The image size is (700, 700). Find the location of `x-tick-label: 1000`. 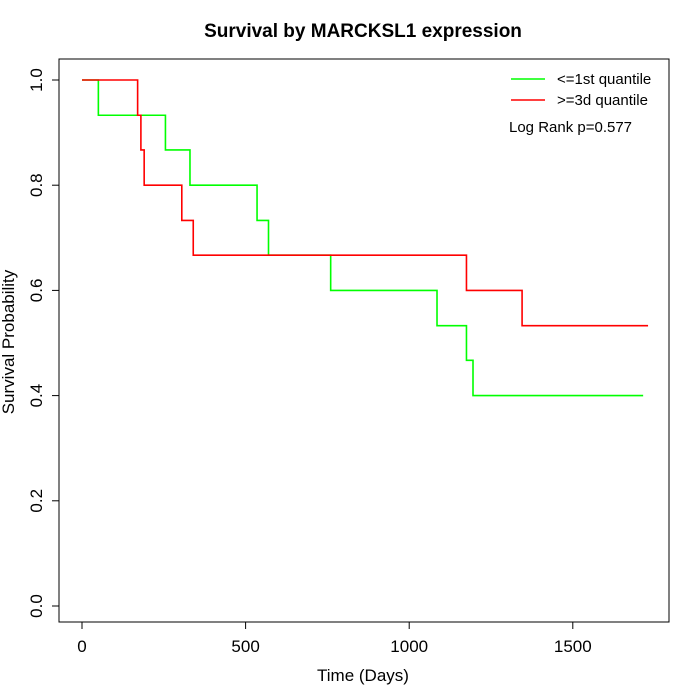

x-tick-label: 1000 is located at coordinates (409, 646).